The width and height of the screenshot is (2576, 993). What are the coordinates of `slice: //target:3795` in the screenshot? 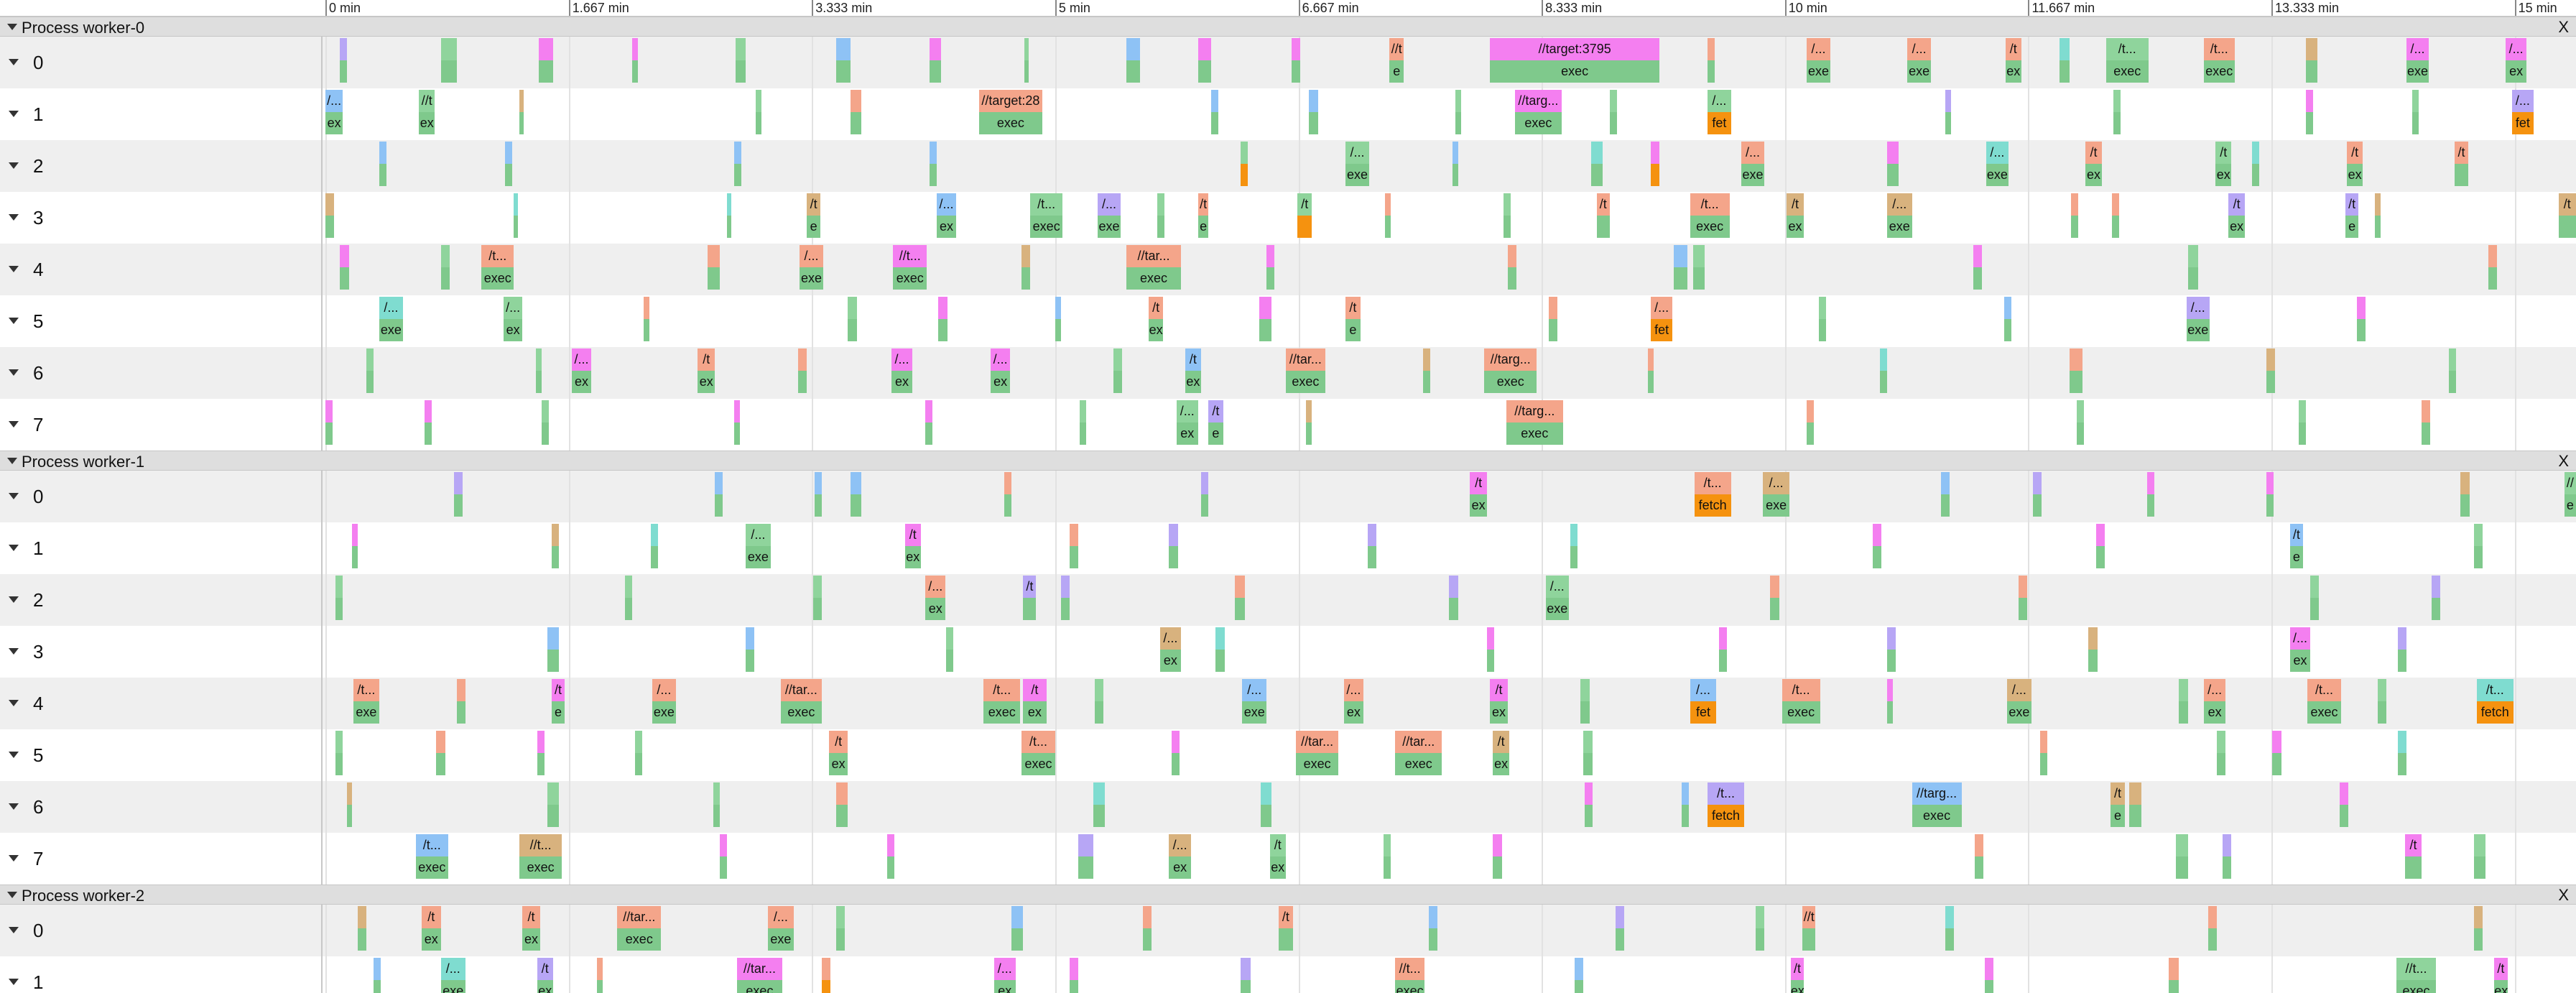 It's located at (1575, 49).